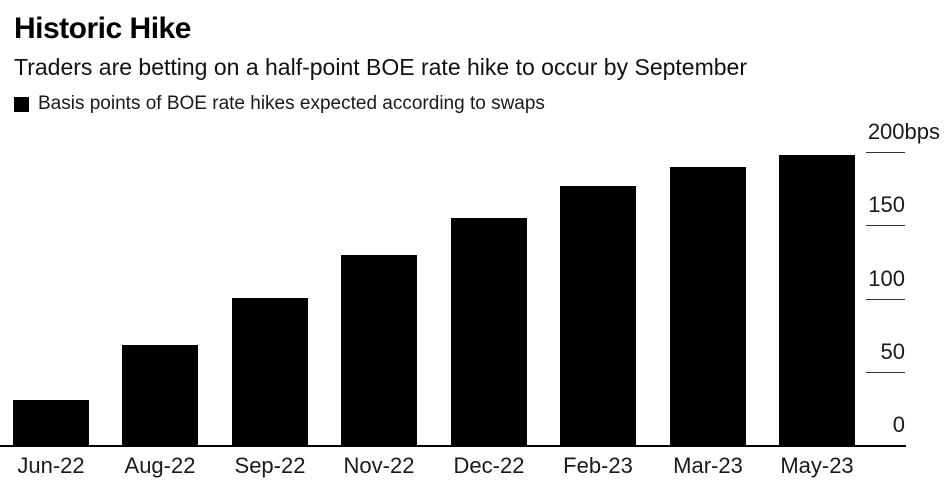  I want to click on x-tick-label-aug-22: Aug-22, so click(160, 465).